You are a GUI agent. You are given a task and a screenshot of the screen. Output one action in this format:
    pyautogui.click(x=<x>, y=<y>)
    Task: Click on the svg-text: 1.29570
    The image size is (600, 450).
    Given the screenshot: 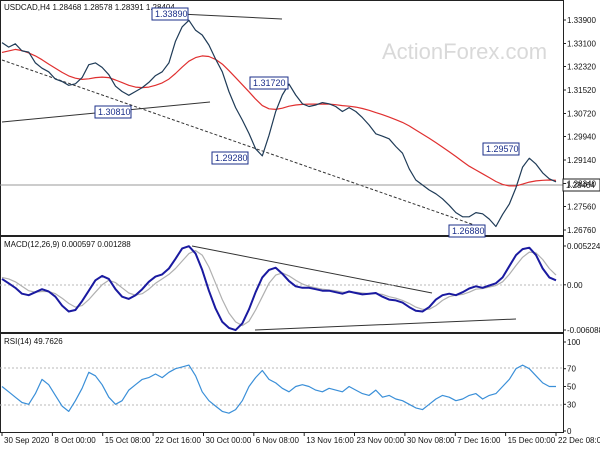 What is the action you would take?
    pyautogui.click(x=502, y=149)
    